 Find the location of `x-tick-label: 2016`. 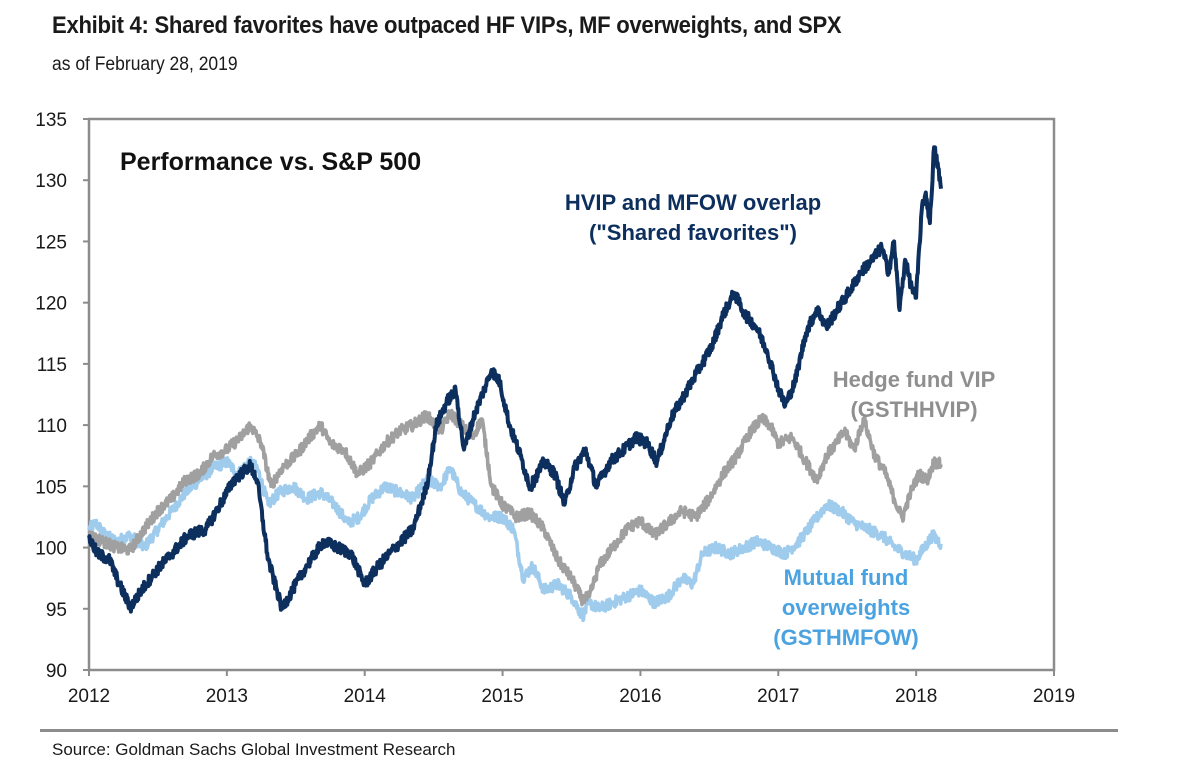

x-tick-label: 2016 is located at coordinates (640, 696).